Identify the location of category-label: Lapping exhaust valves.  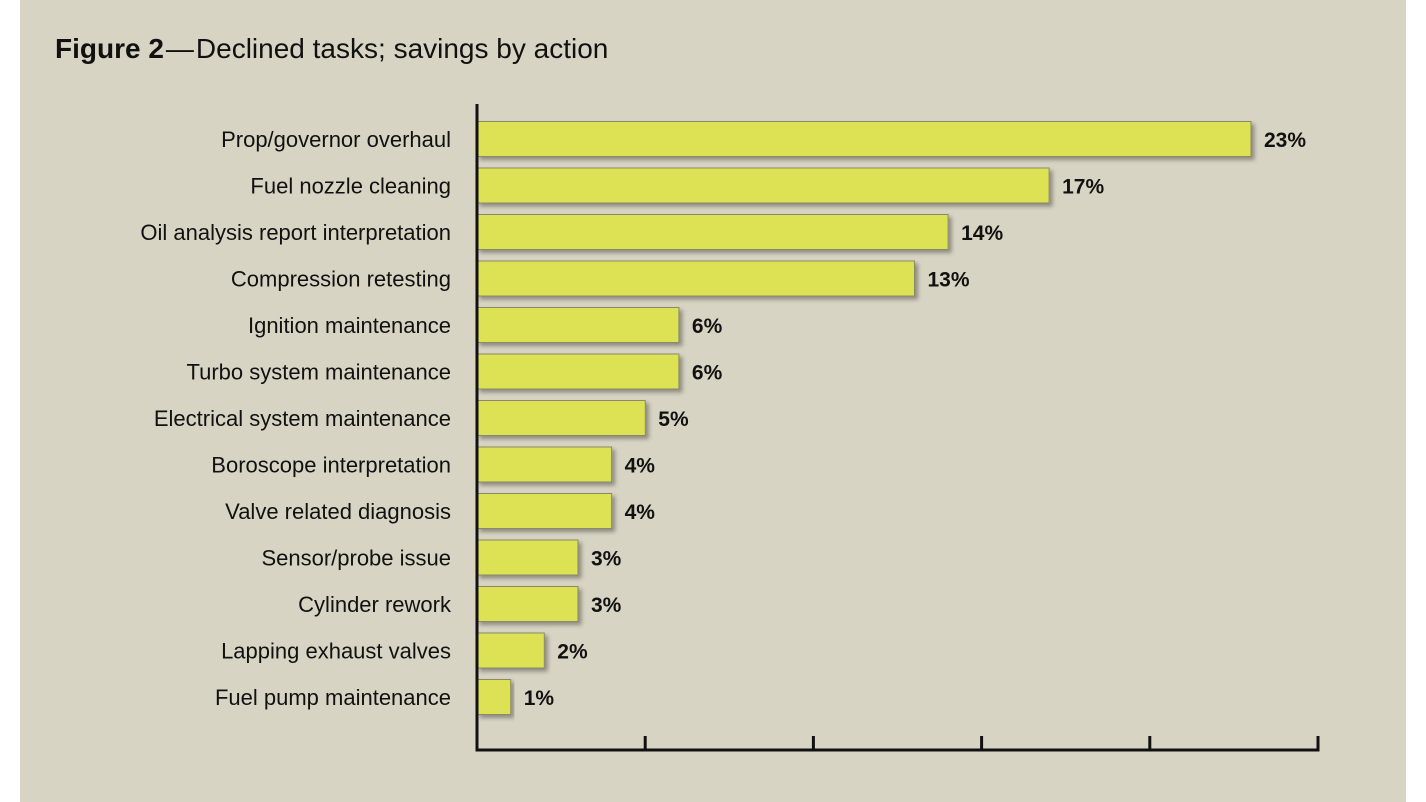
(336, 651).